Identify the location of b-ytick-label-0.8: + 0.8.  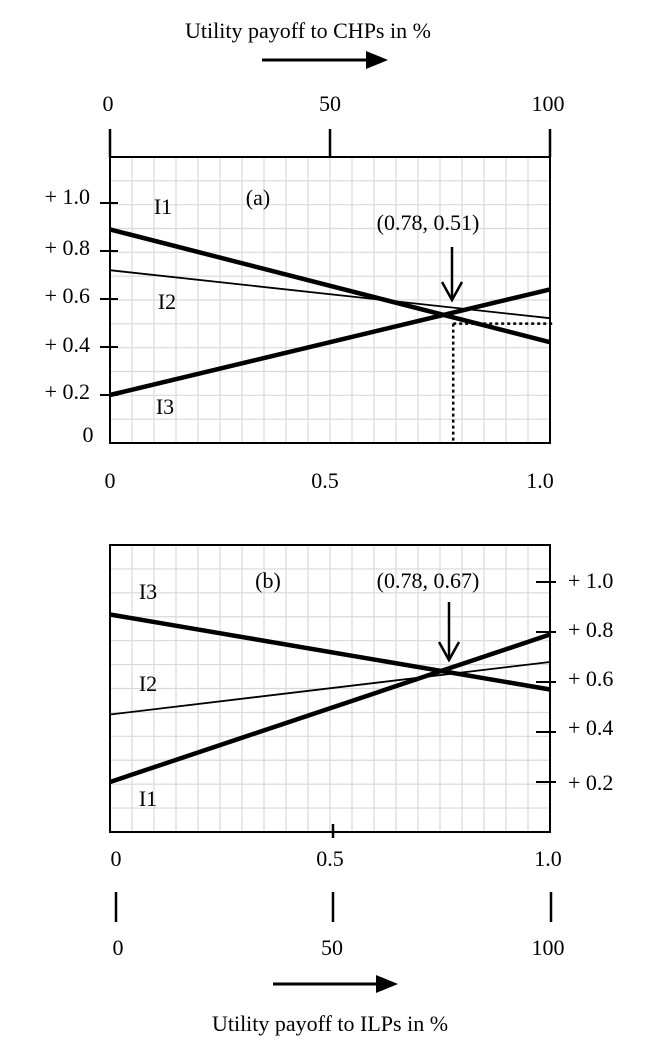
(590, 629).